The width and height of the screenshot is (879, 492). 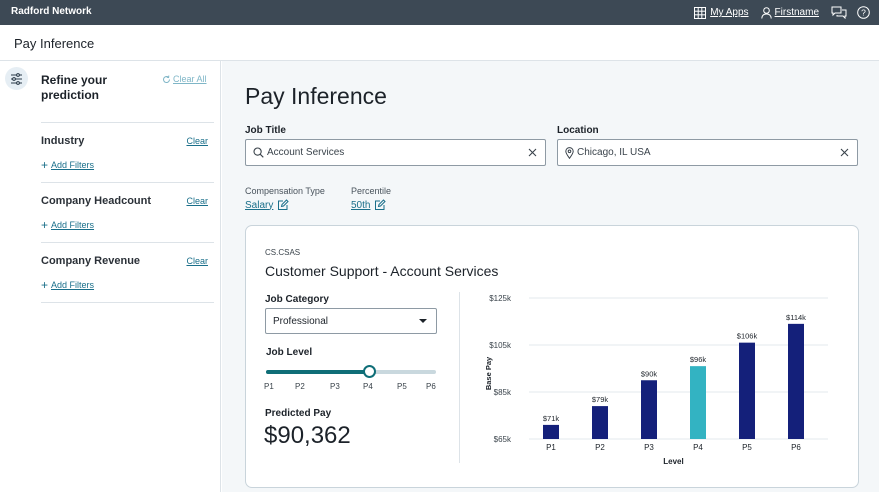 What do you see at coordinates (395, 152) in the screenshot?
I see `job-title-input: Account Services` at bounding box center [395, 152].